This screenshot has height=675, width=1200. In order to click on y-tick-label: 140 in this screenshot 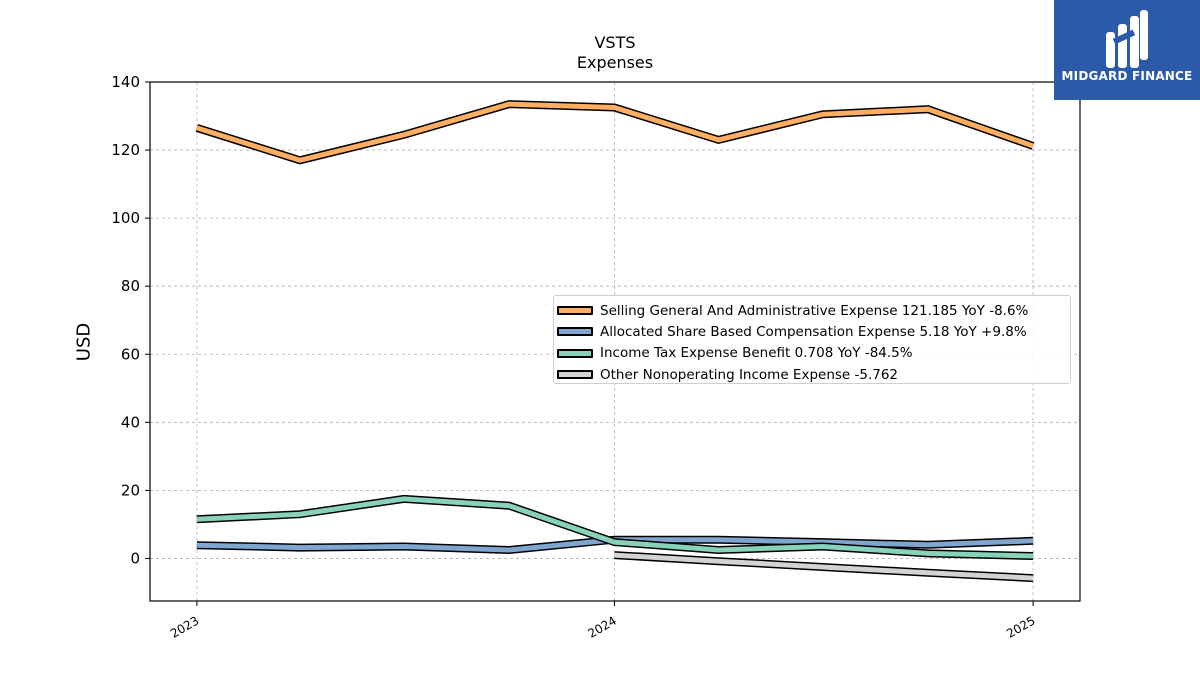, I will do `click(125, 82)`.